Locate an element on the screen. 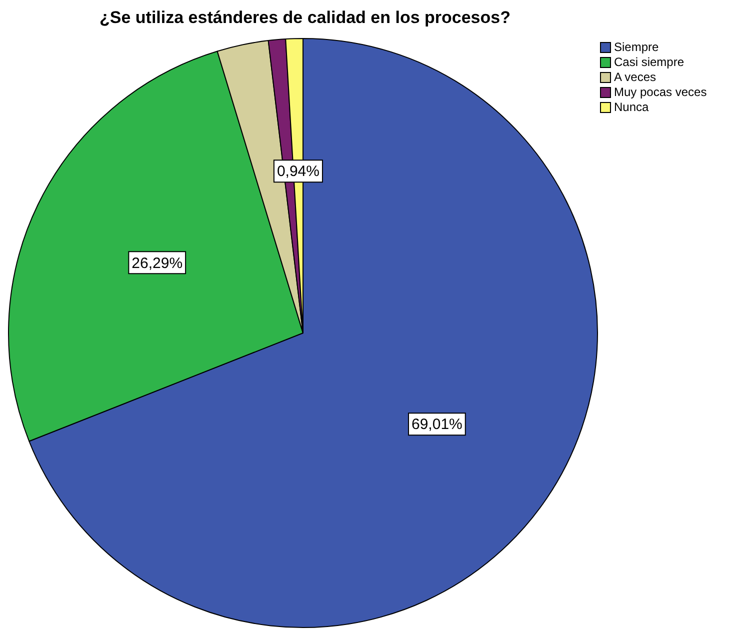 This screenshot has height=630, width=730. data-label: 26,29% is located at coordinates (157, 263).